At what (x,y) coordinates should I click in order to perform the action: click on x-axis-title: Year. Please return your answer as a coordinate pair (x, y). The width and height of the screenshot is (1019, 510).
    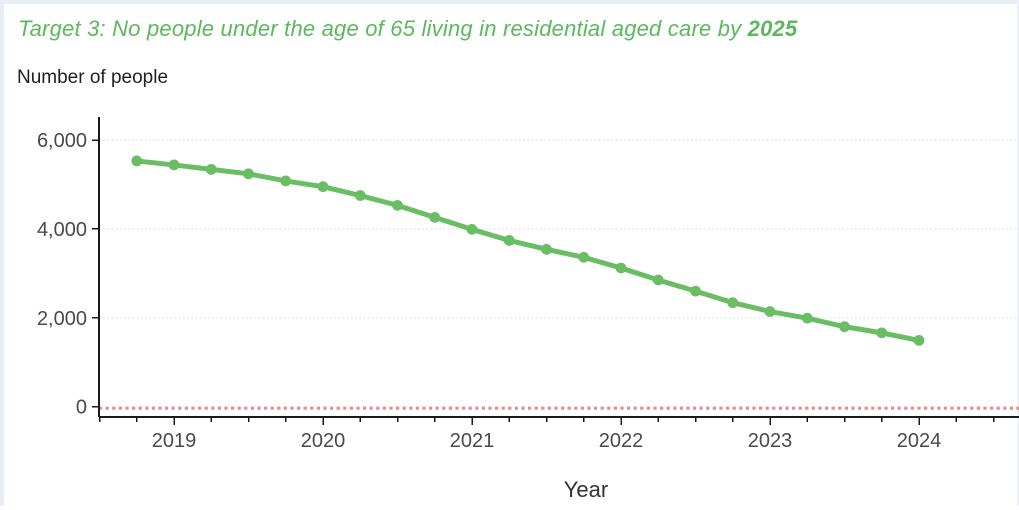
    Looking at the image, I should click on (586, 489).